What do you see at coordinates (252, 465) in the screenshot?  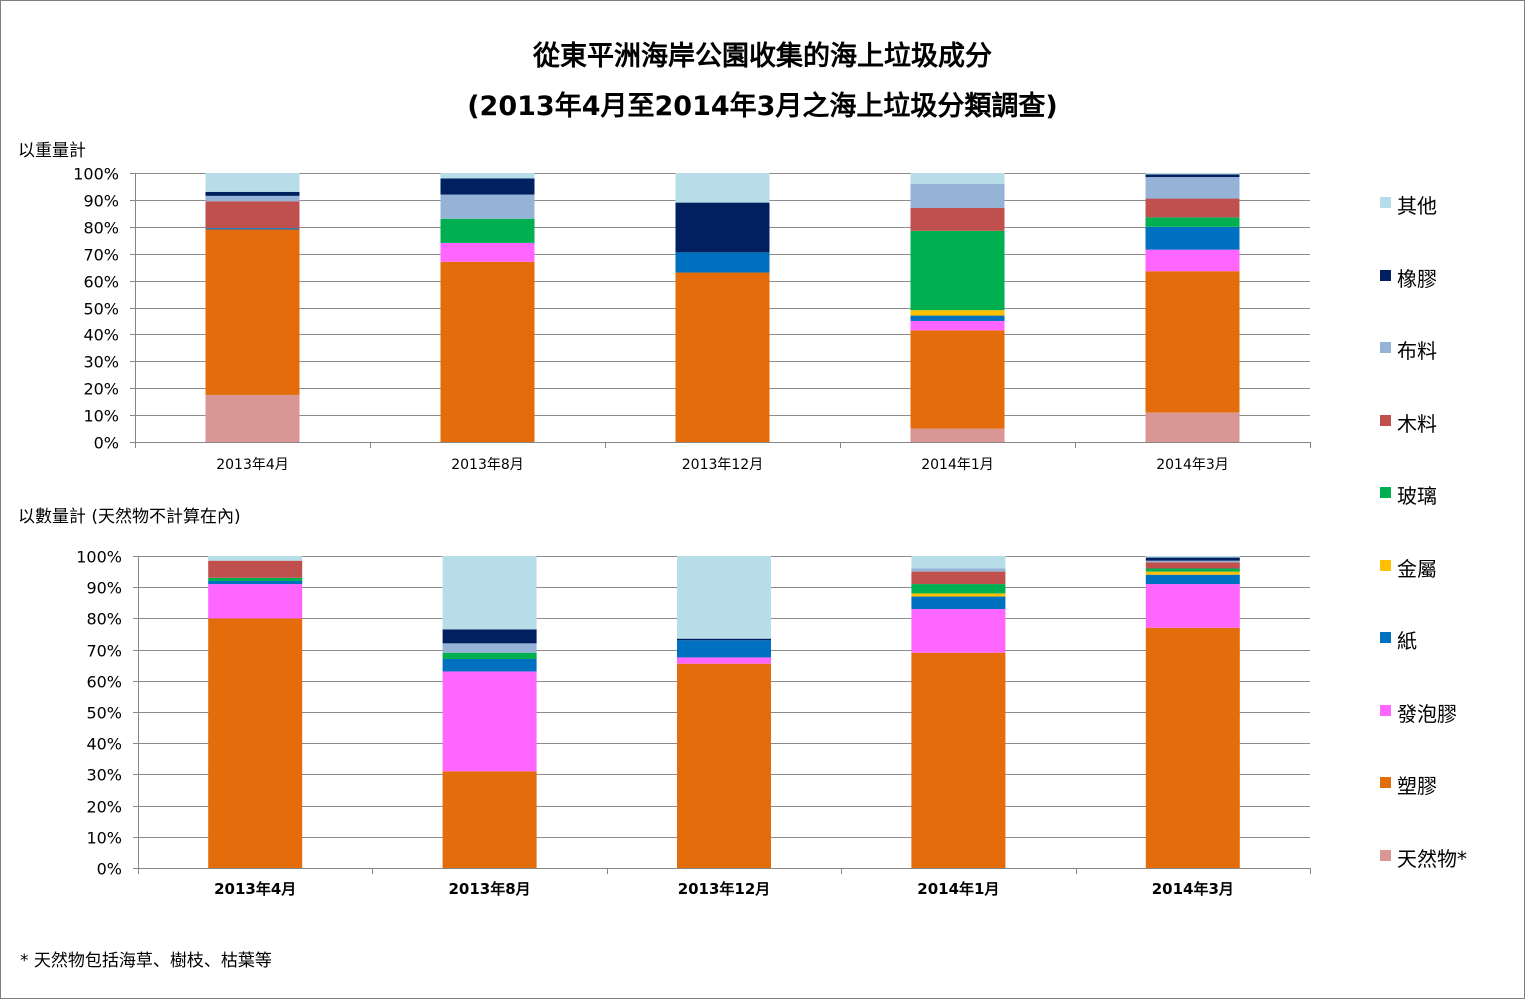 I see `weight-x-category-label: 2013年4月` at bounding box center [252, 465].